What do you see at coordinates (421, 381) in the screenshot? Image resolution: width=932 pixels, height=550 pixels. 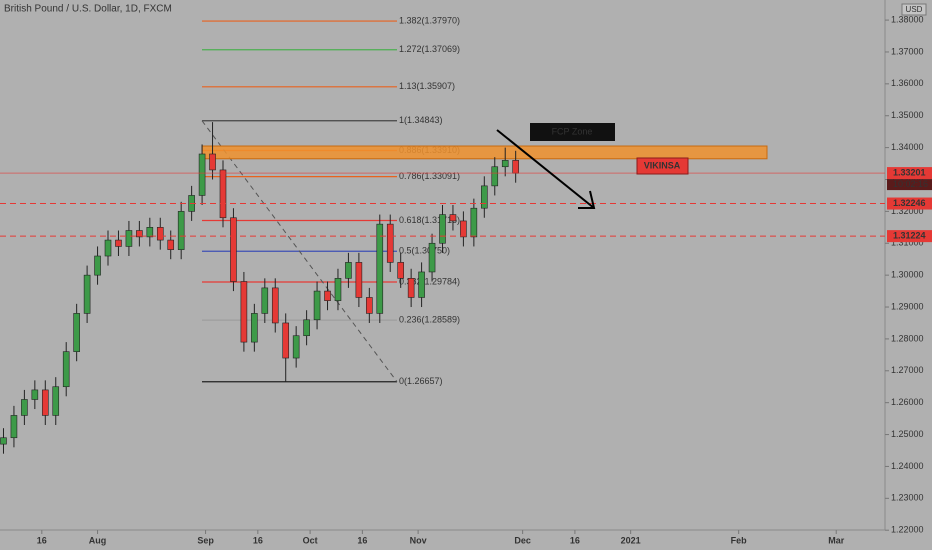 I see `fib-label: 0(1.26657)` at bounding box center [421, 381].